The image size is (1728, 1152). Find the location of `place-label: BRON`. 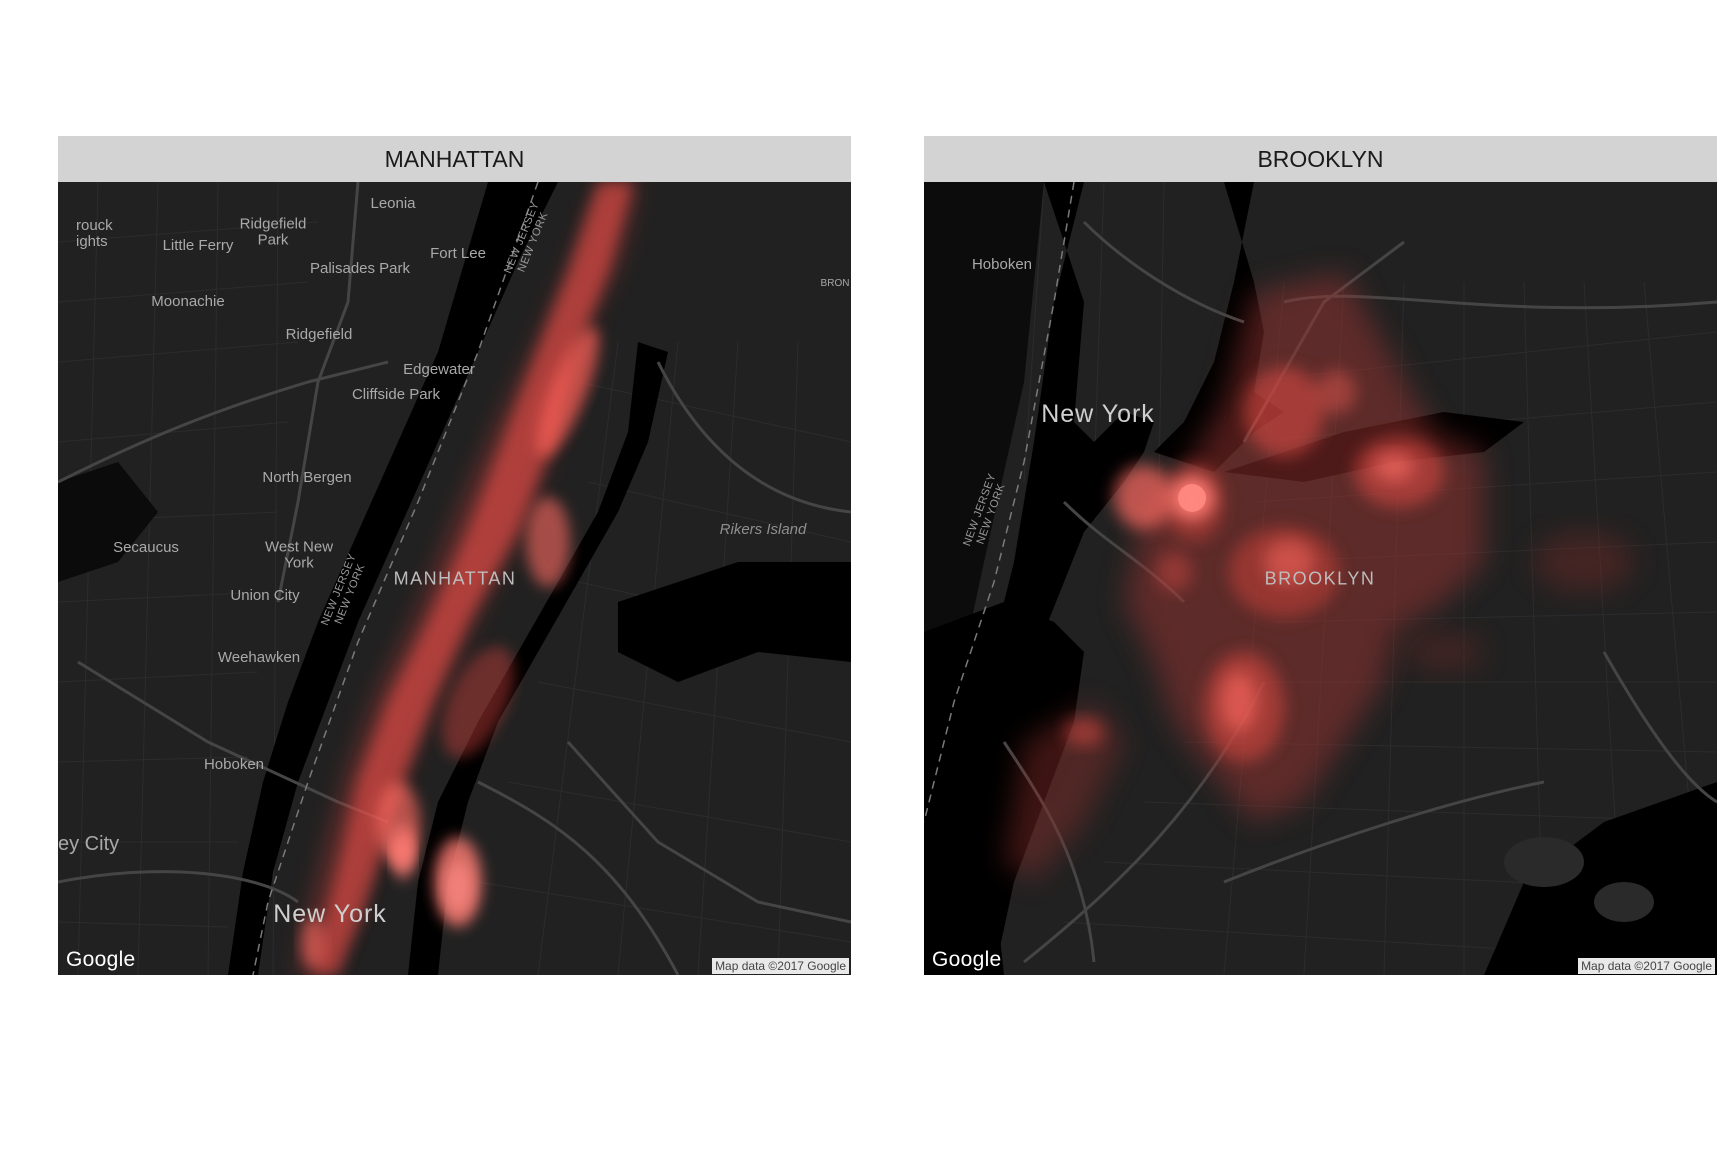

place-label: BRON is located at coordinates (835, 283).